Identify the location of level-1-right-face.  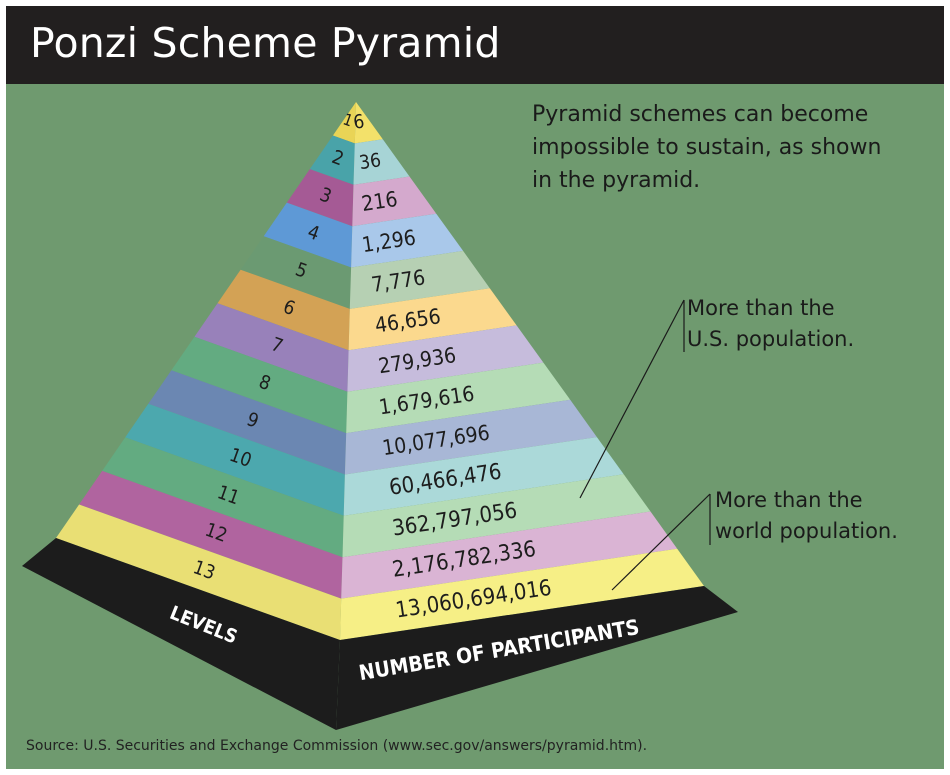
(368, 123).